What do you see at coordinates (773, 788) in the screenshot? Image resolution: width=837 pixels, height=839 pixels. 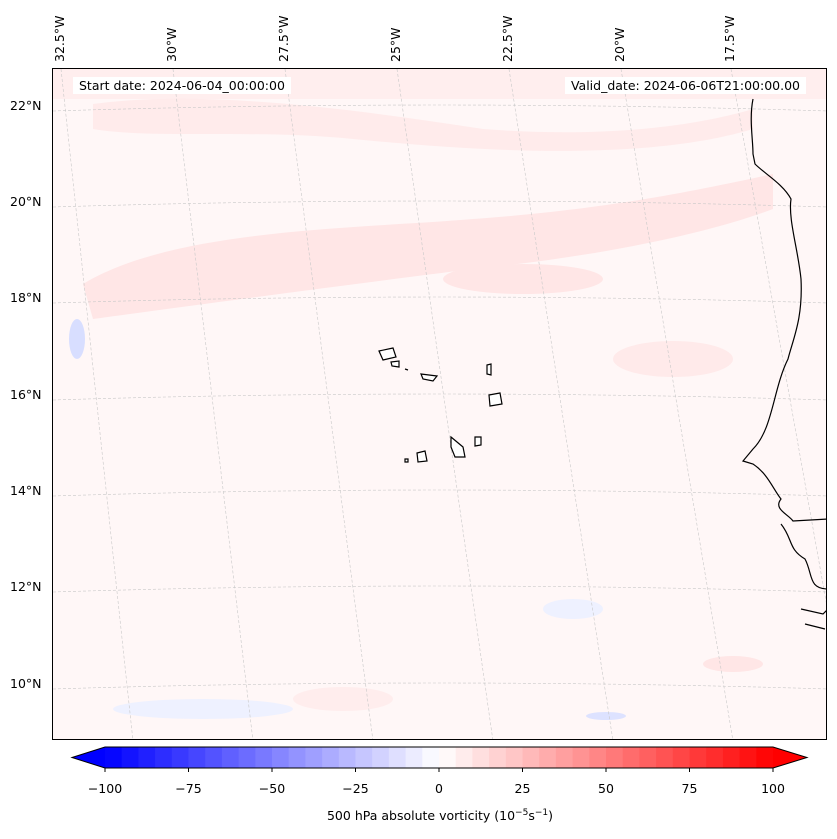 I see `colorbar-tick-label: 100` at bounding box center [773, 788].